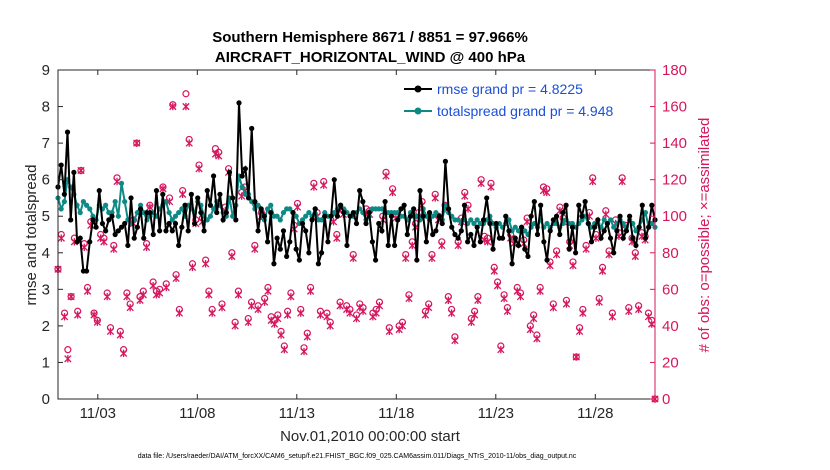 The width and height of the screenshot is (830, 470). What do you see at coordinates (46, 253) in the screenshot?
I see `y-left-tick-label: 4` at bounding box center [46, 253].